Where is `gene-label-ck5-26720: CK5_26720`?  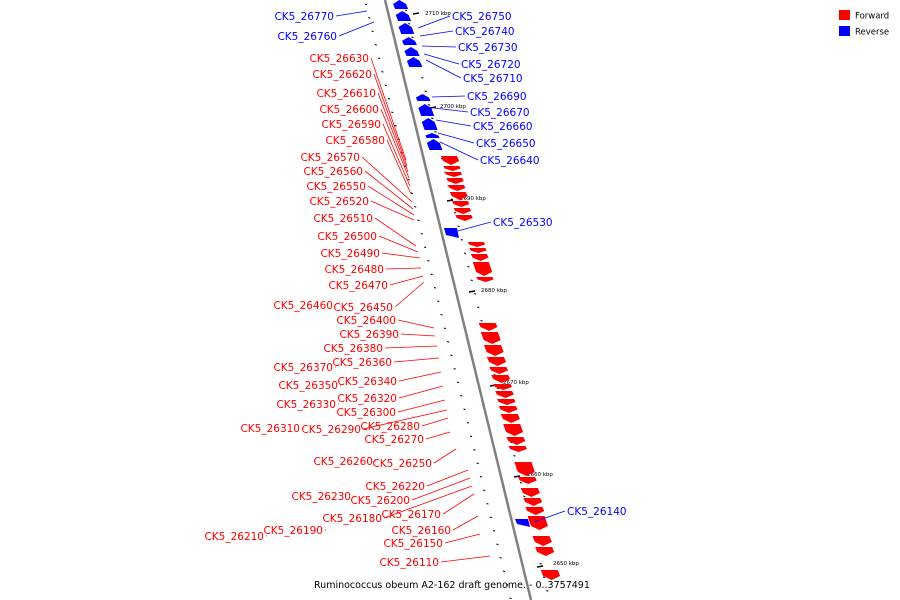 gene-label-ck5-26720: CK5_26720 is located at coordinates (491, 65).